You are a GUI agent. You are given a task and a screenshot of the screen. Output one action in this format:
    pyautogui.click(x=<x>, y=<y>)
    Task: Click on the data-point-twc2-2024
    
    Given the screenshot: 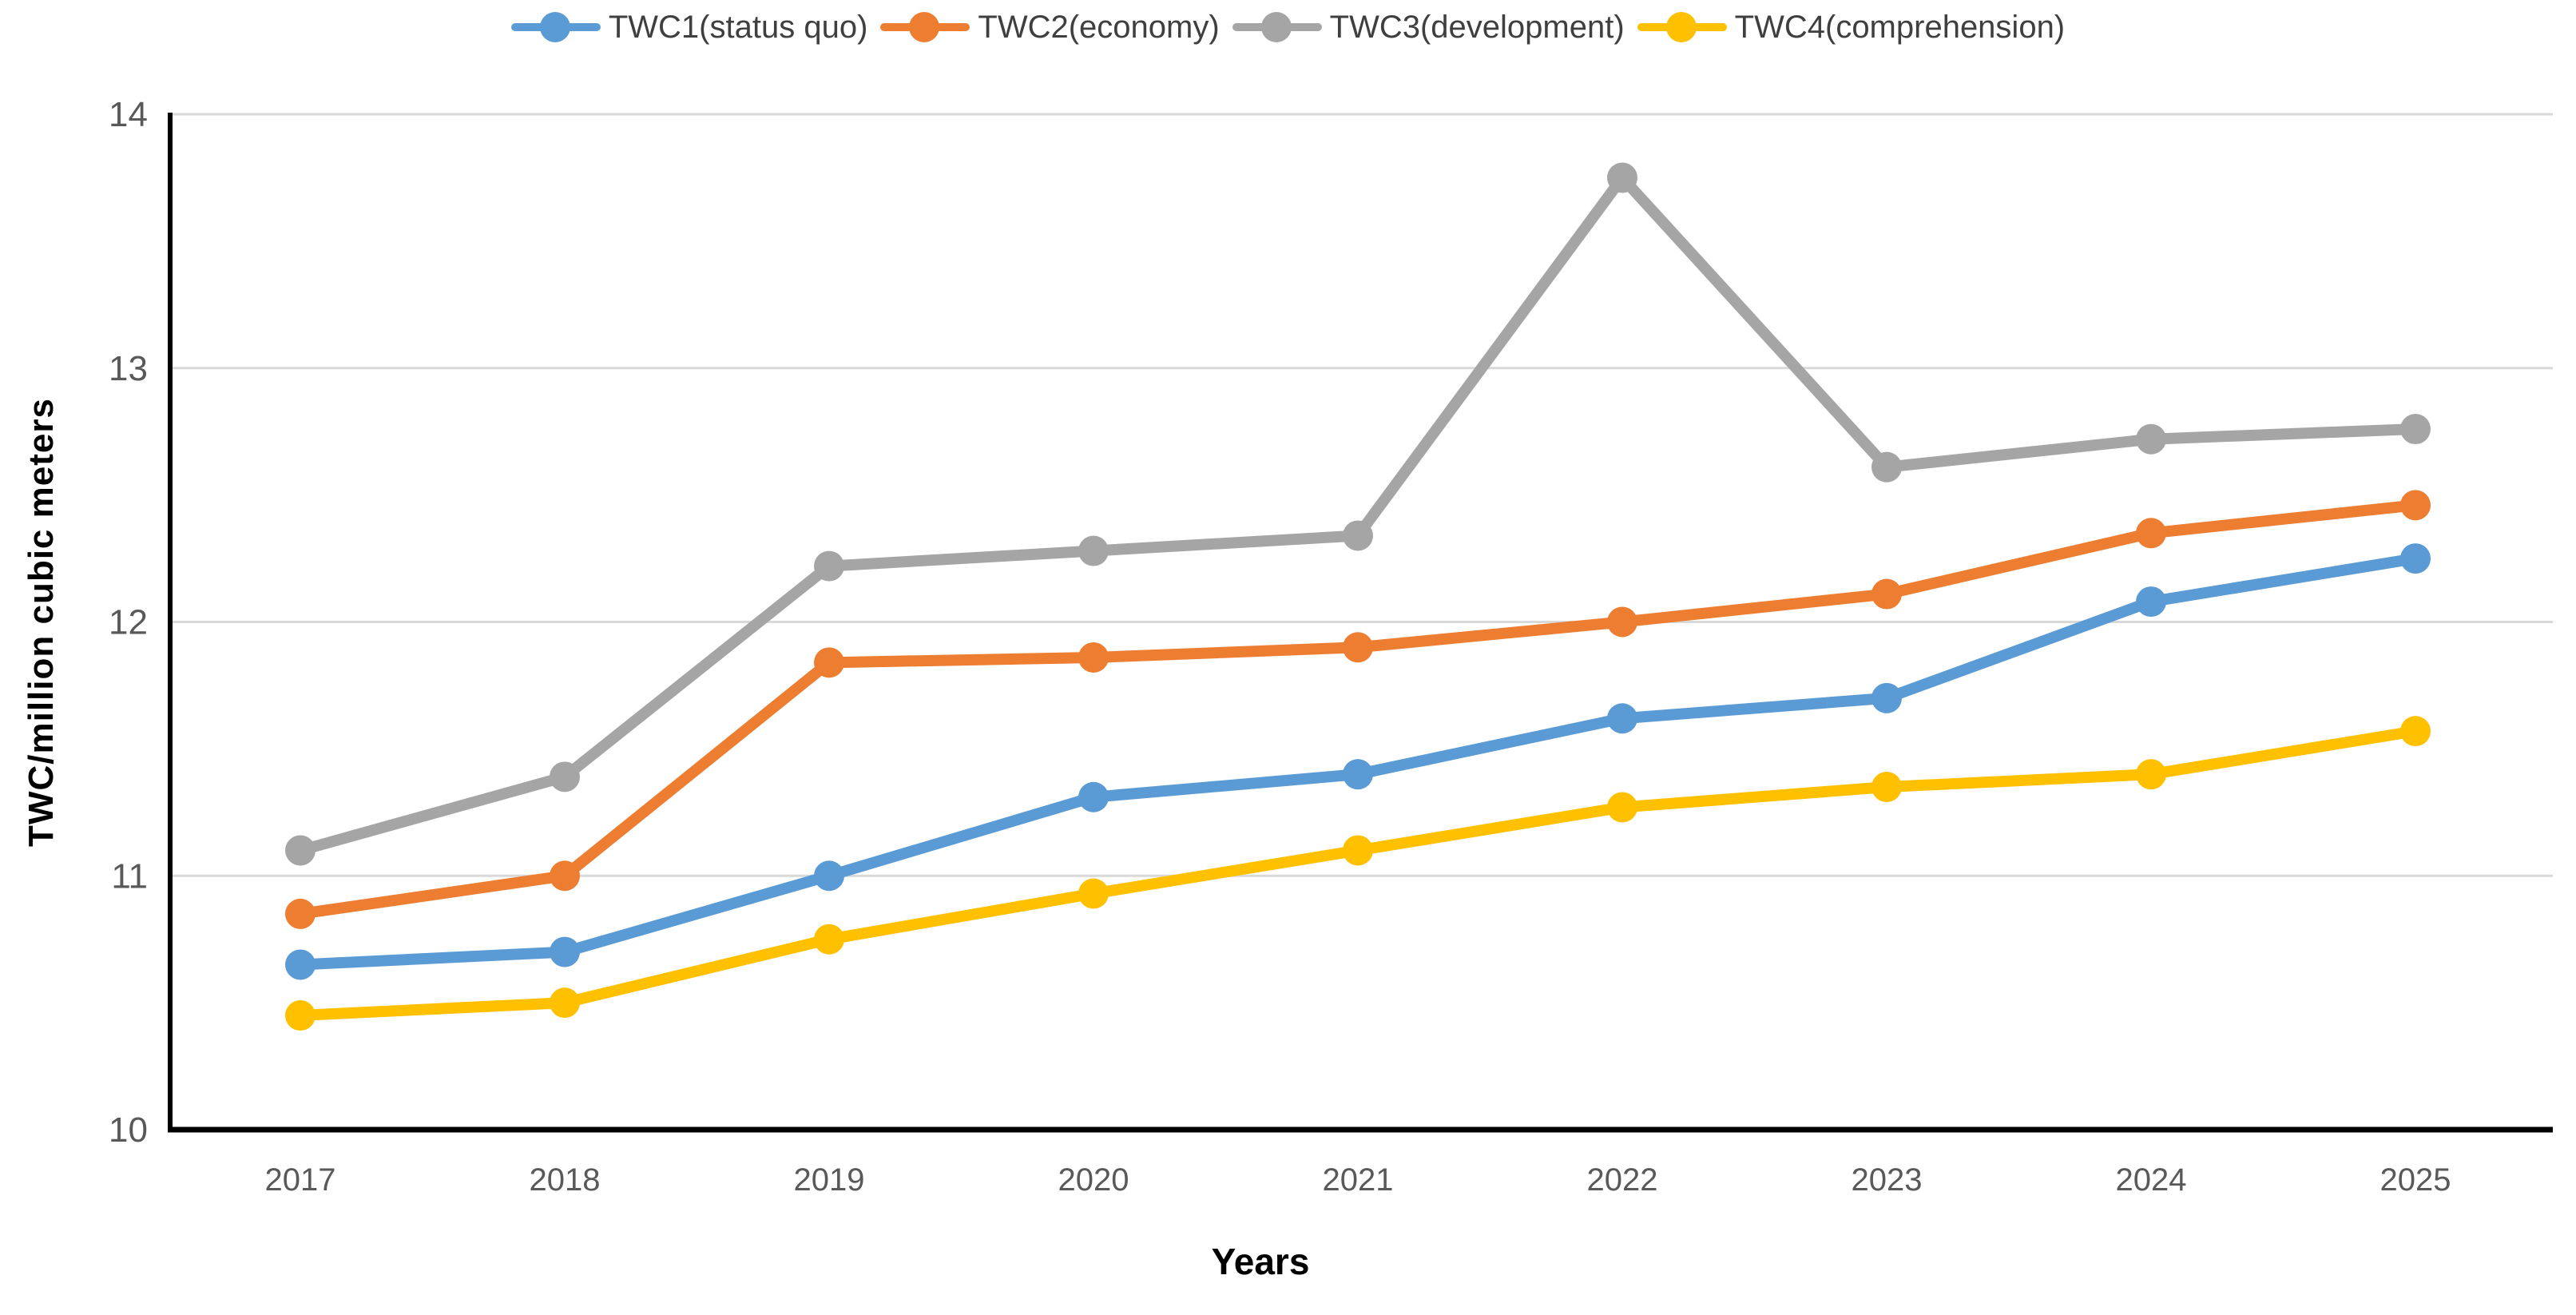 What is the action you would take?
    pyautogui.click(x=2151, y=533)
    